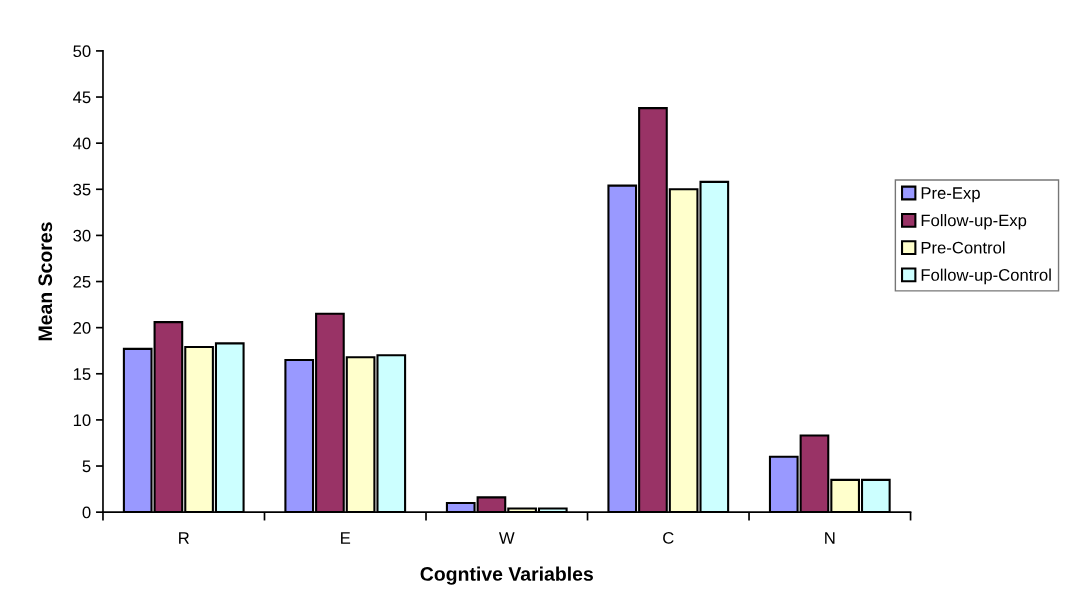  Describe the element at coordinates (668, 538) in the screenshot. I see `x-tick-label: C` at that location.